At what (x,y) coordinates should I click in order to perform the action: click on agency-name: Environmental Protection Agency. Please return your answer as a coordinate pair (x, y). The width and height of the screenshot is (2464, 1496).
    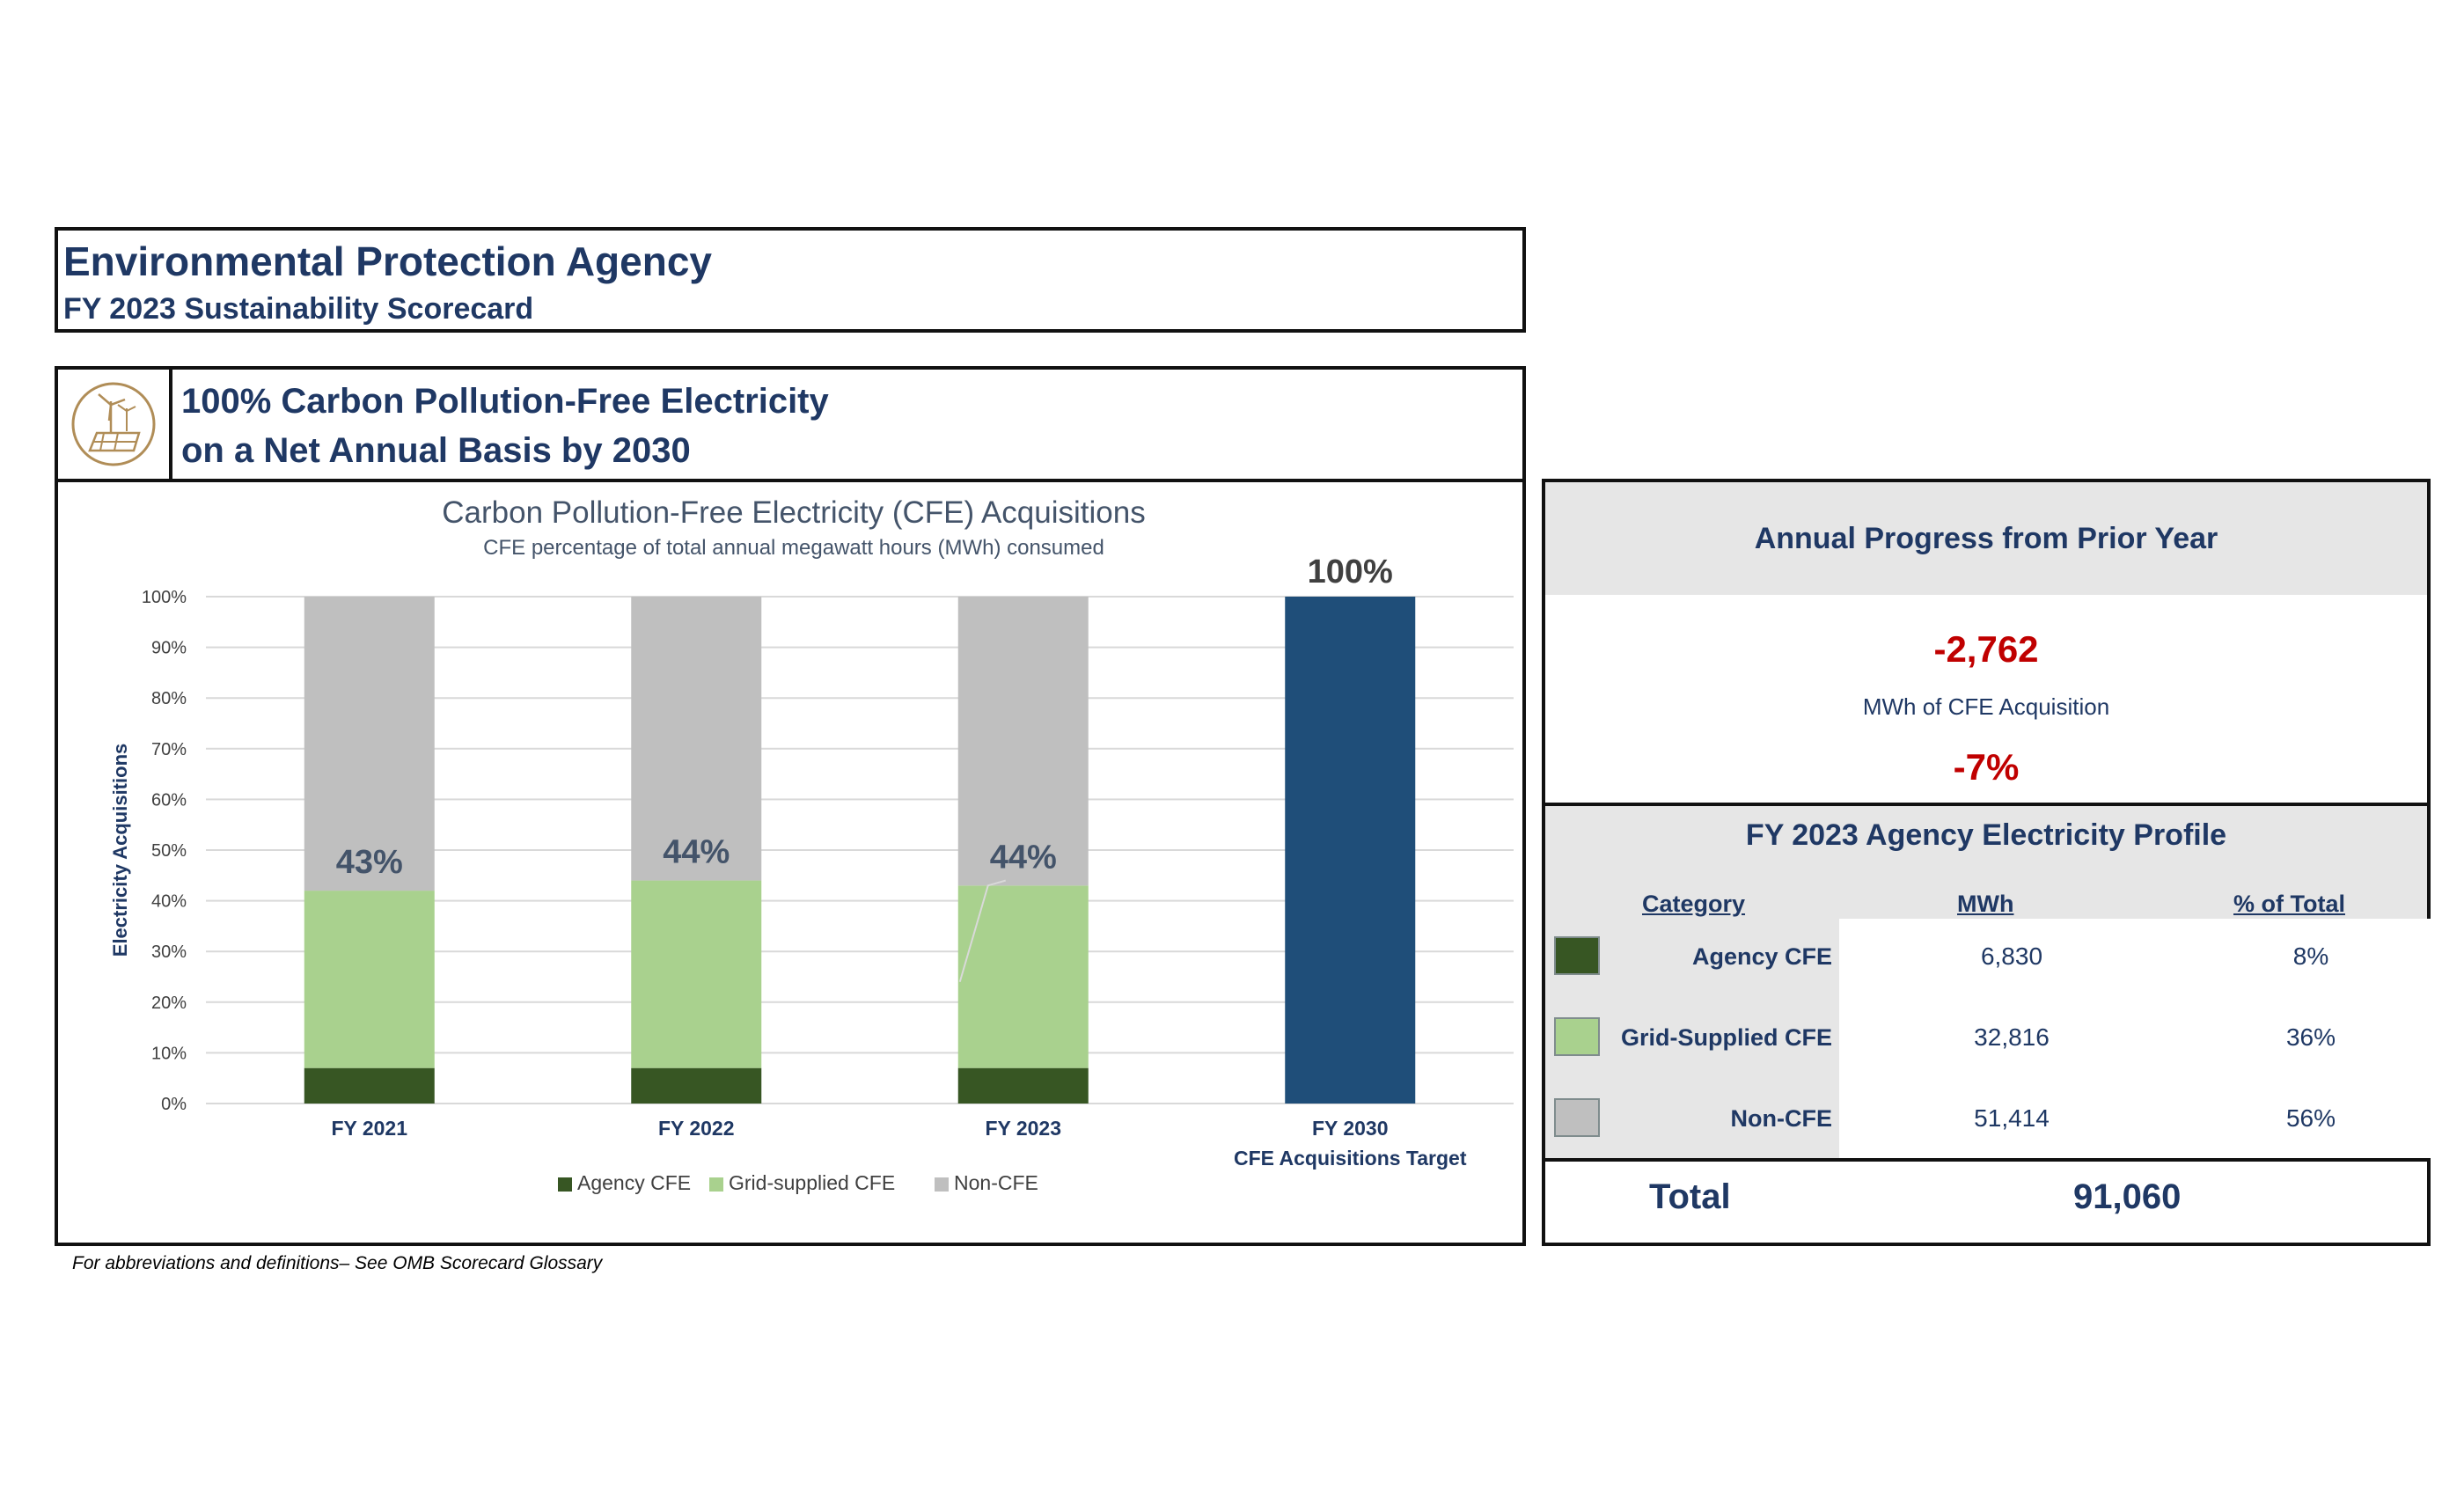
    Looking at the image, I should click on (388, 261).